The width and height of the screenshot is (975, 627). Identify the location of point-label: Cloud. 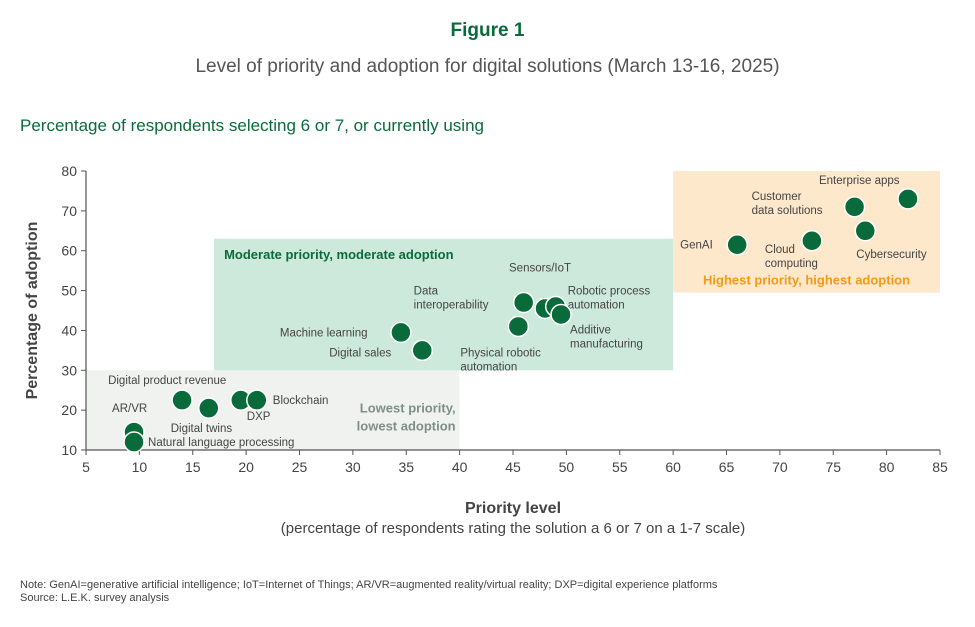
(780, 250).